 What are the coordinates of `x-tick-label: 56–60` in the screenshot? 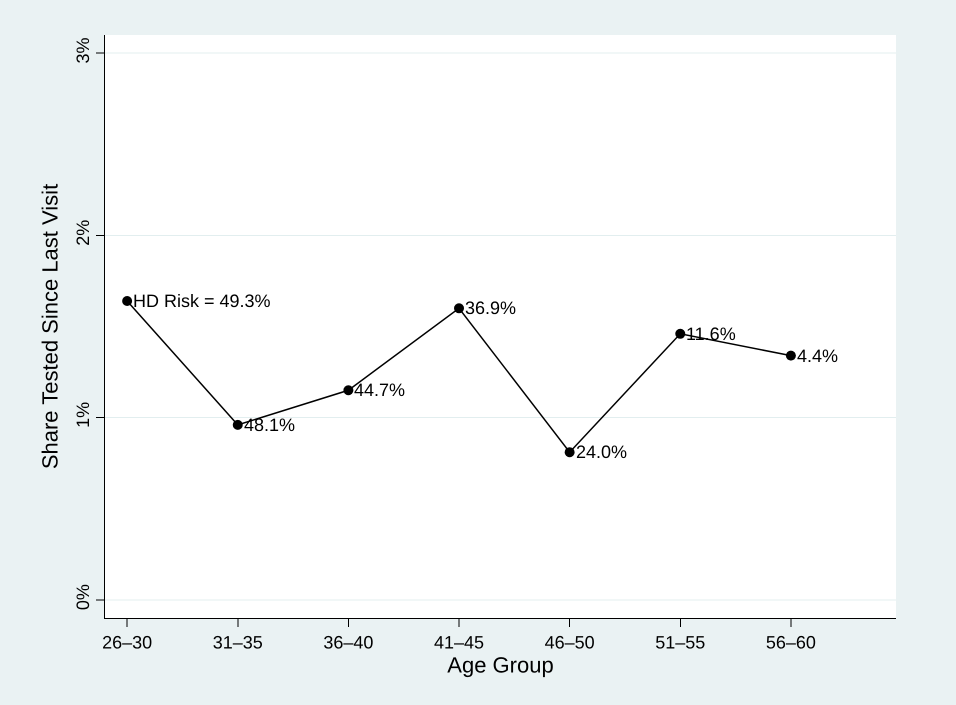 It's located at (791, 642).